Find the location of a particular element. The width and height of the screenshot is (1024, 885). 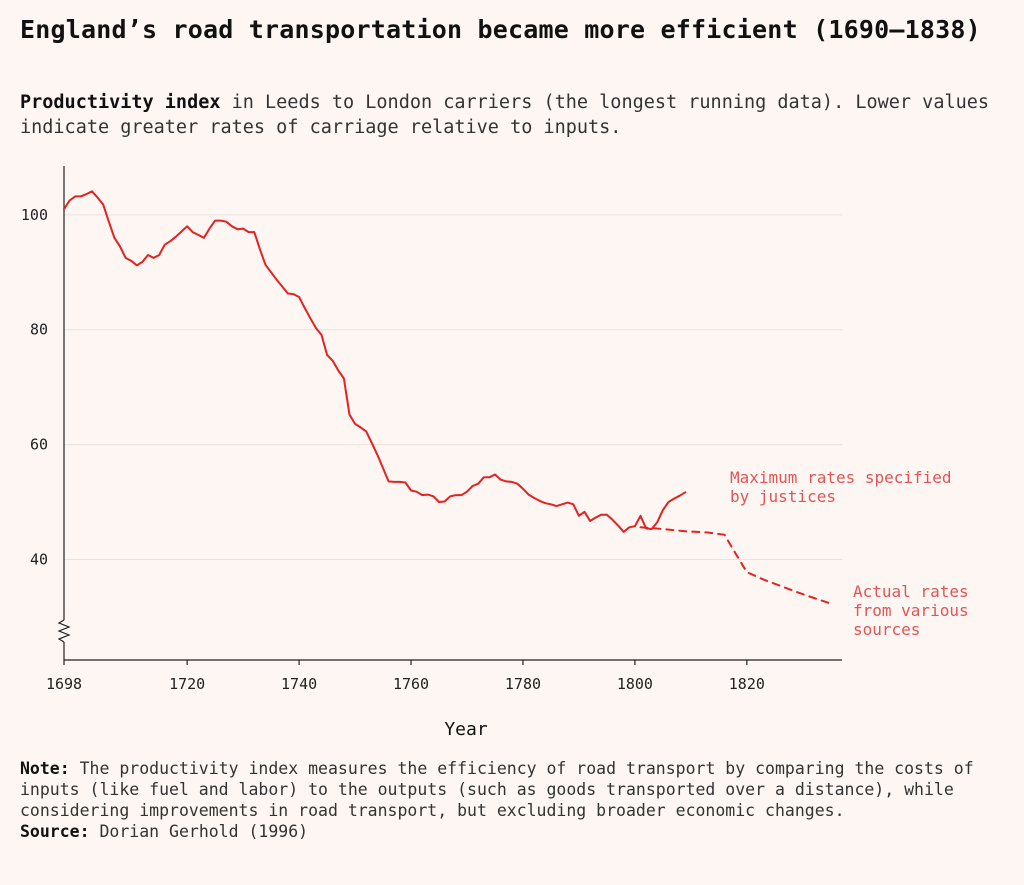

source: Source: Dorian Gerhold (1996) is located at coordinates (500, 831).